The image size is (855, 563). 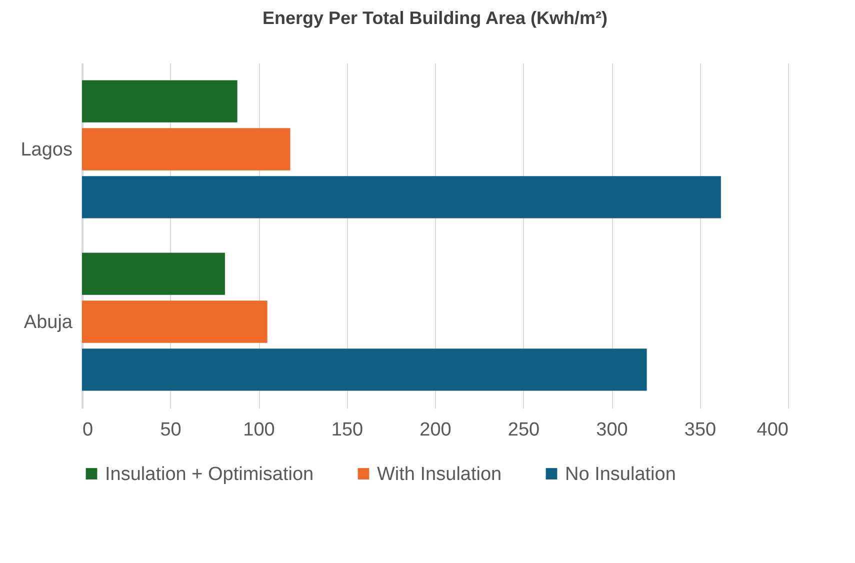 I want to click on y-tick-label: Abuja, so click(x=48, y=322).